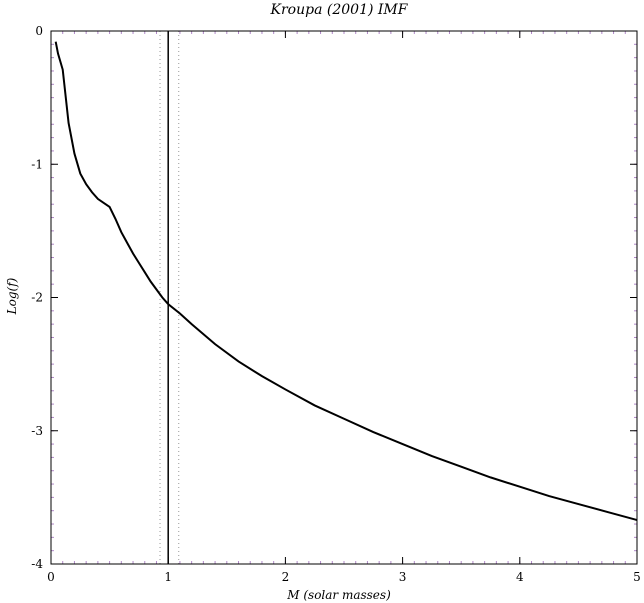  I want to click on x-tick-label: 3, so click(403, 577).